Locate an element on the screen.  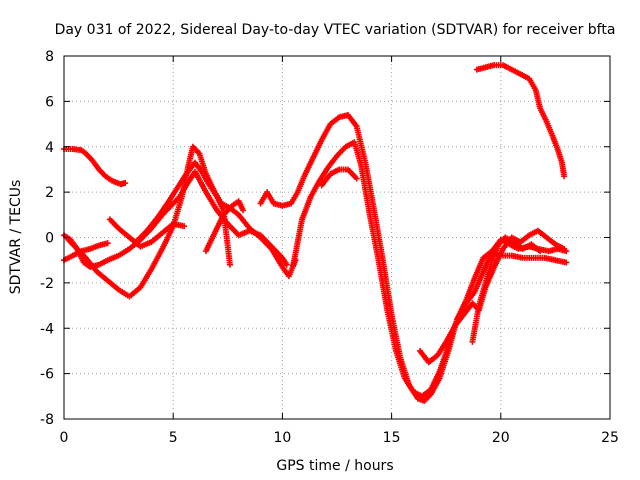
x-tick-label: 20 is located at coordinates (501, 438).